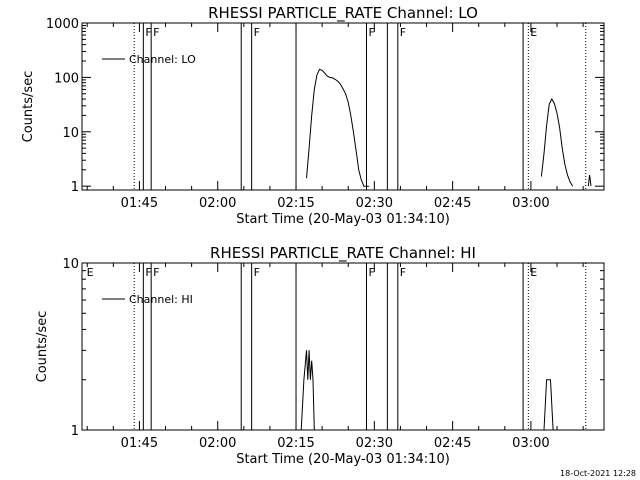 The height and width of the screenshot is (480, 640). What do you see at coordinates (62, 24) in the screenshot?
I see `y-tick-label: 1000` at bounding box center [62, 24].